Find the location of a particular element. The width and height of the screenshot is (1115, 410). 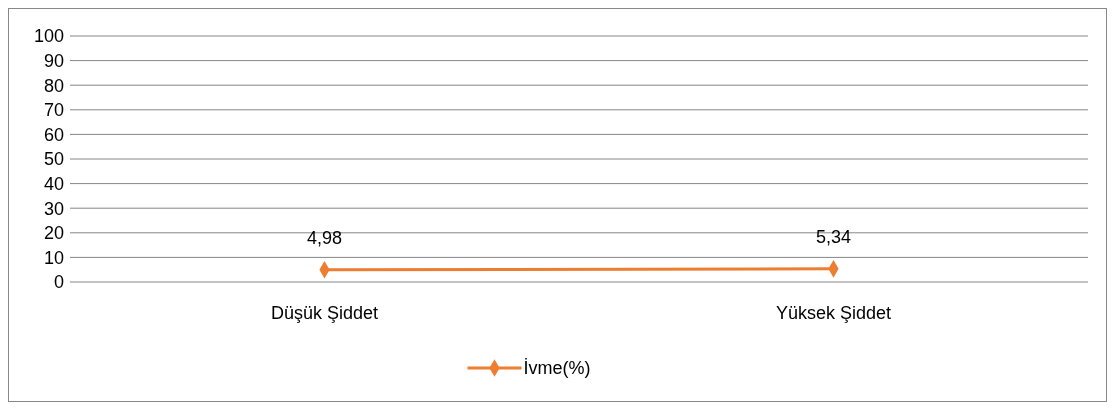

y-tick-label: 40 is located at coordinates (53, 183).